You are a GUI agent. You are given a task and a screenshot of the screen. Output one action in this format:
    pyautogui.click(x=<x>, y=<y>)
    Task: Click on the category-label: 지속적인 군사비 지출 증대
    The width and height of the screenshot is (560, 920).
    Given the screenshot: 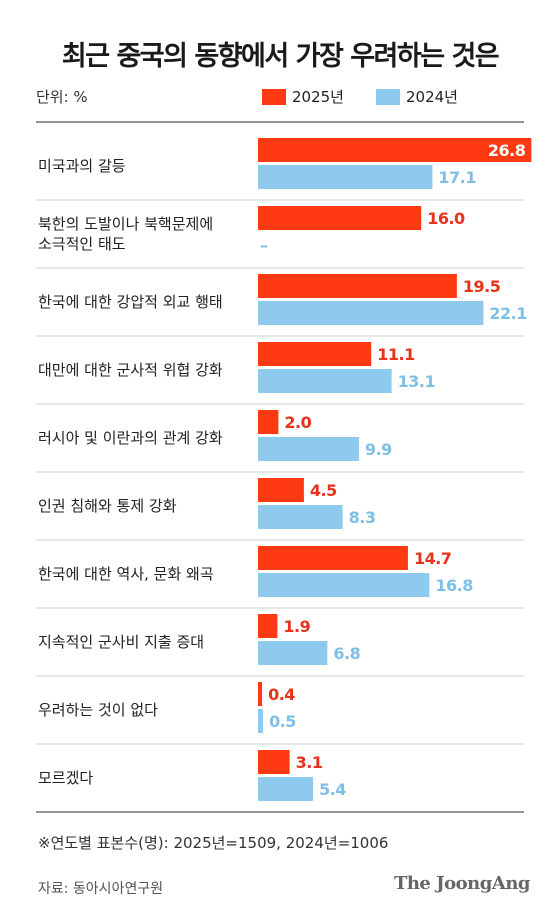 What is the action you would take?
    pyautogui.click(x=121, y=642)
    